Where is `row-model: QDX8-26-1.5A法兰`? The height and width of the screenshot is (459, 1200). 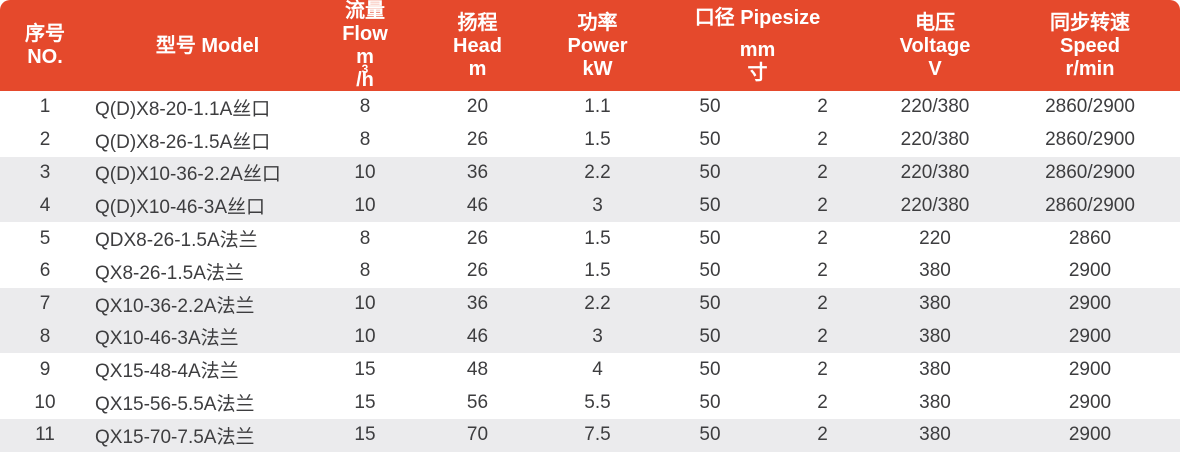 row-model: QDX8-26-1.5A法兰 is located at coordinates (176, 241).